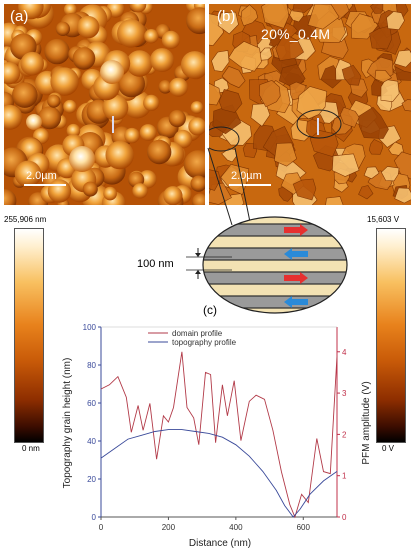 Image resolution: width=417 pixels, height=550 pixels. I want to click on panel-c-label: (c), so click(210, 310).